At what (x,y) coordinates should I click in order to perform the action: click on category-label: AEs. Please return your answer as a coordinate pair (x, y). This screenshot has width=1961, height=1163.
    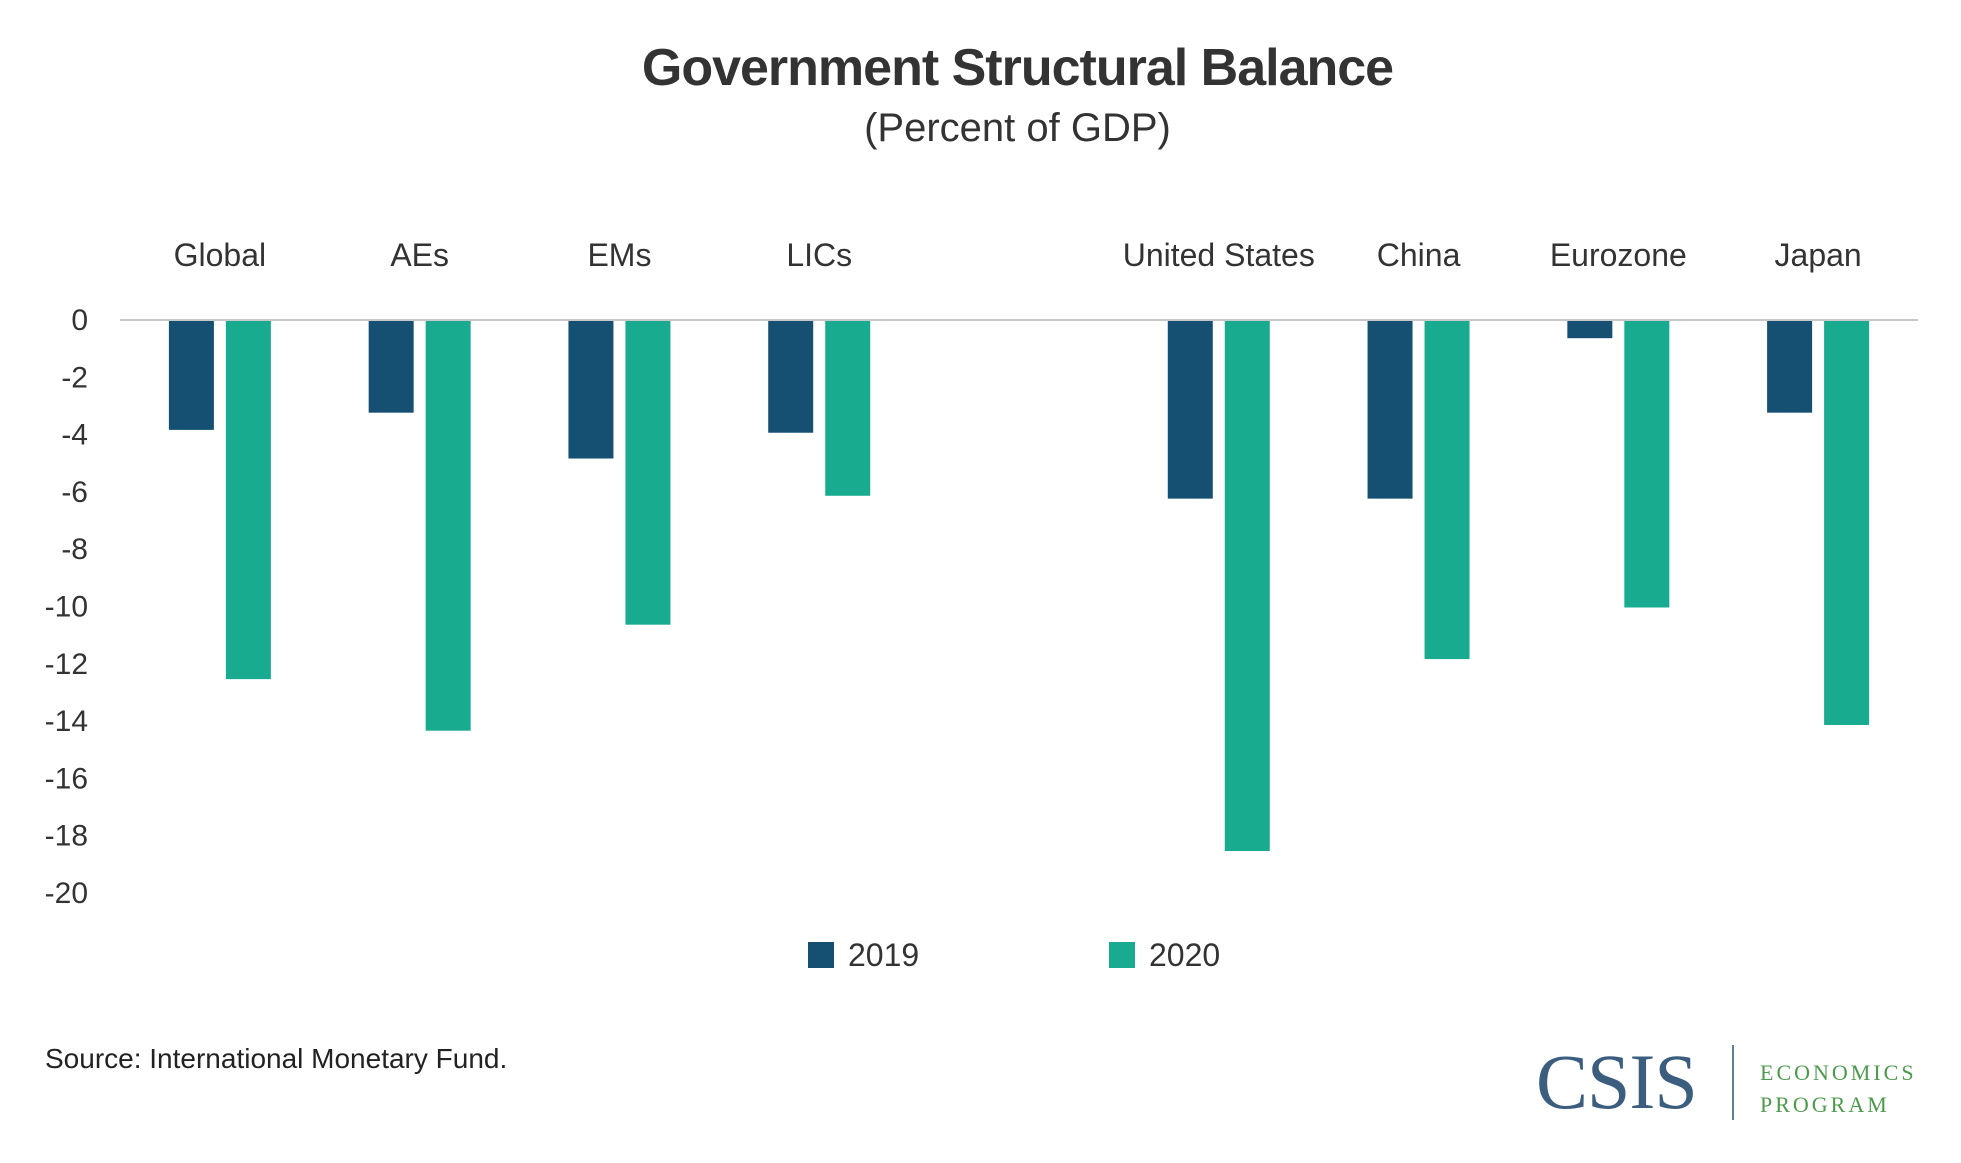
    Looking at the image, I should click on (419, 255).